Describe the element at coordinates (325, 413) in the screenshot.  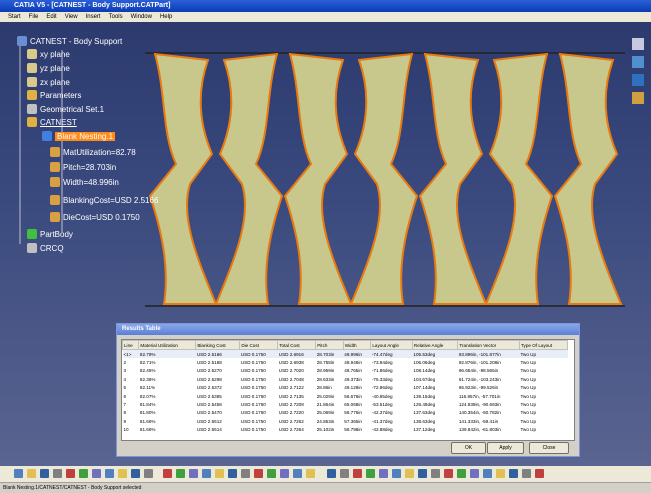
I see `table-cell: 25.069in` at that location.